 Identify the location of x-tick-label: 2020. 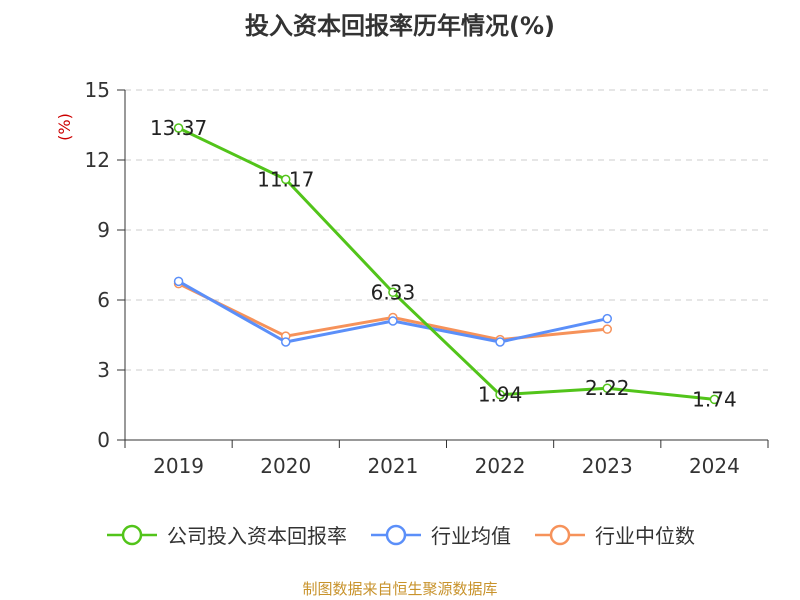
(285, 466).